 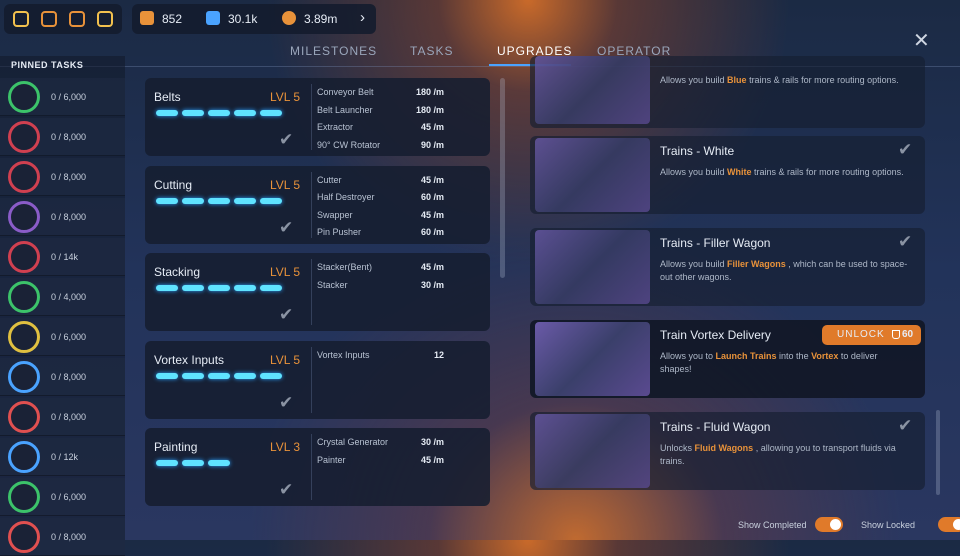 What do you see at coordinates (746, 356) in the screenshot?
I see `highlight-text: Launch Trains` at bounding box center [746, 356].